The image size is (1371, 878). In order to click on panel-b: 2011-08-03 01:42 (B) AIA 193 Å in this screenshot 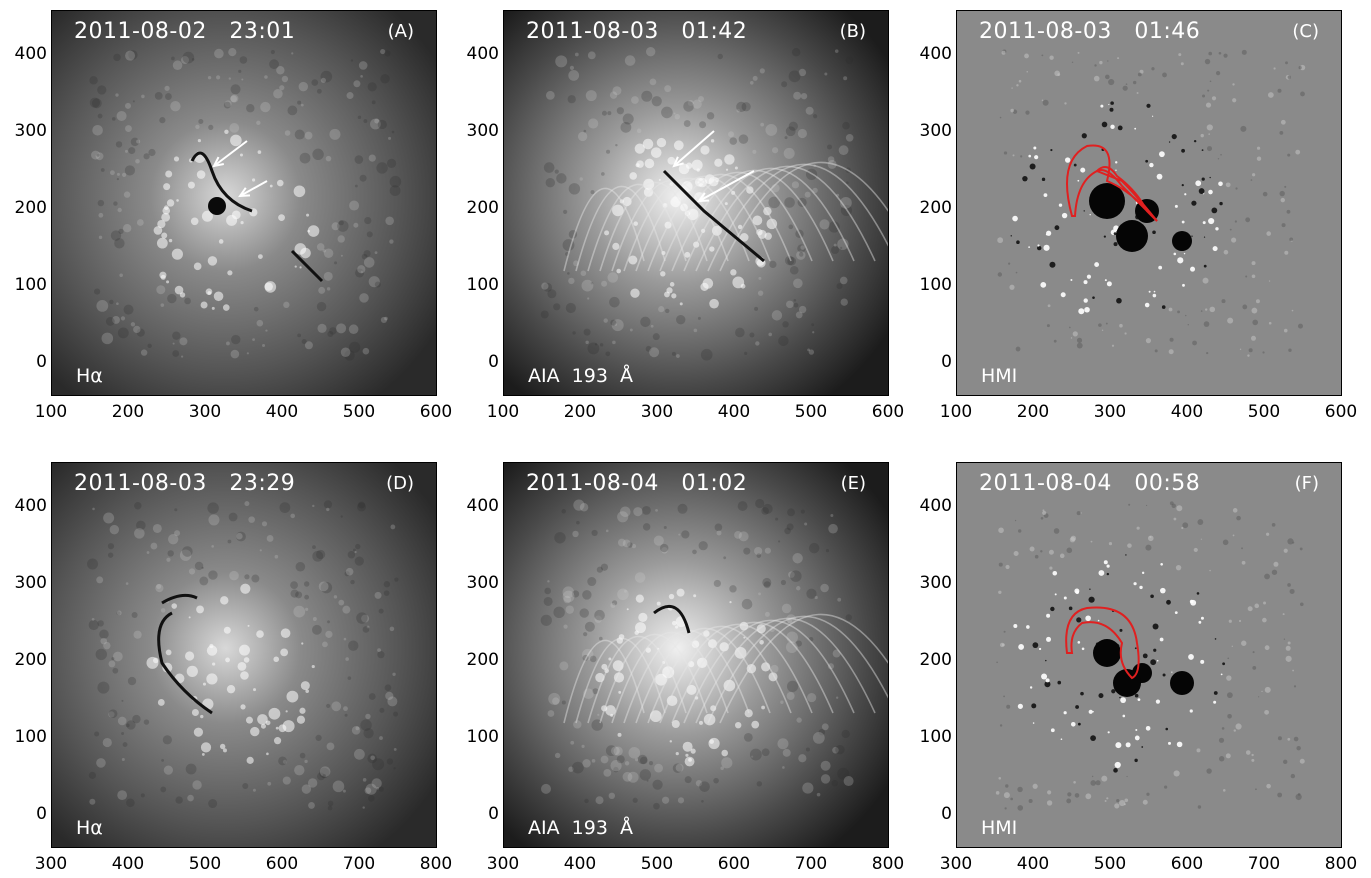, I will do `click(696, 203)`.